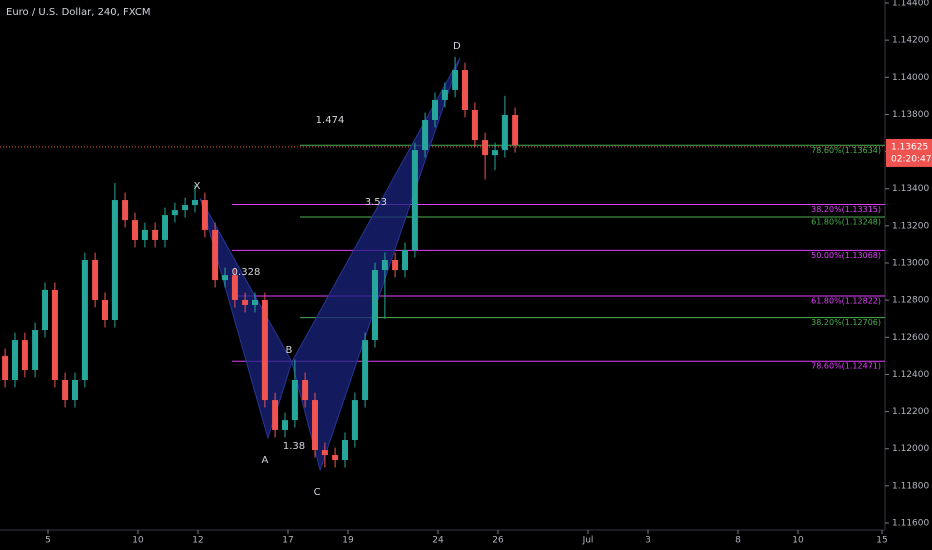 This screenshot has width=932, height=550. Describe the element at coordinates (910, 41) in the screenshot. I see `y-tick-label: 1.14200` at that location.